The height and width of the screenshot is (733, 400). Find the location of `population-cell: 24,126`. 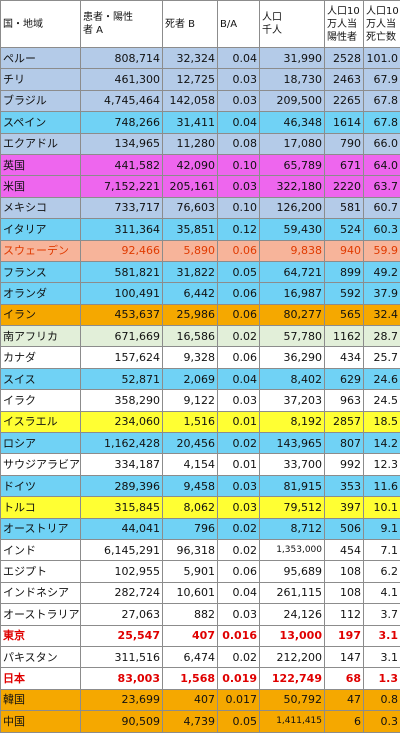

population-cell: 24,126 is located at coordinates (292, 614).